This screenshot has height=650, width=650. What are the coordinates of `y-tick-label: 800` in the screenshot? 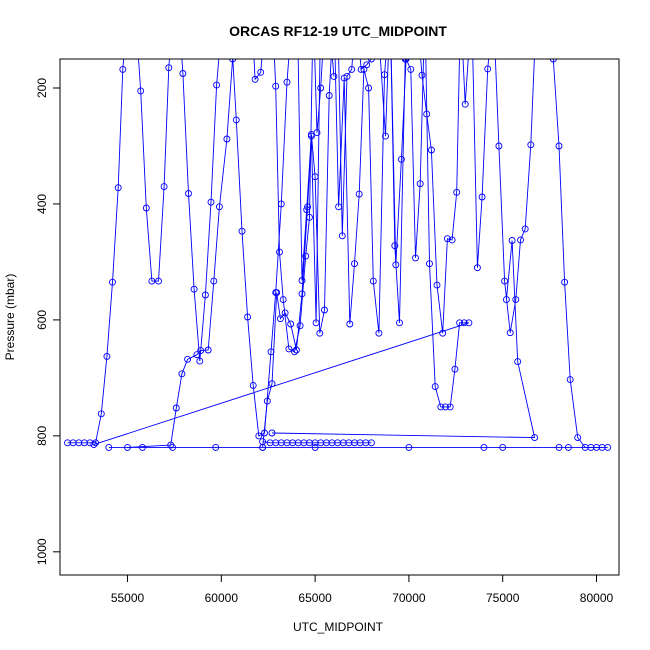 It's located at (42, 436).